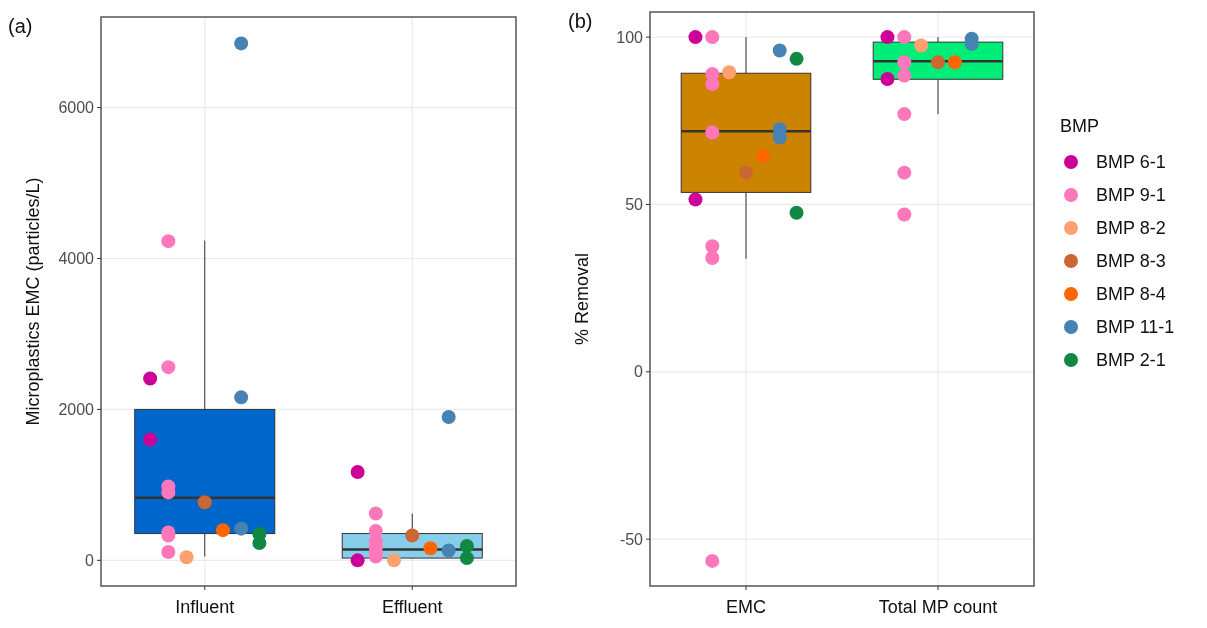 The height and width of the screenshot is (628, 1207). Describe the element at coordinates (746, 607) in the screenshot. I see `x-tick-label: EMC` at that location.